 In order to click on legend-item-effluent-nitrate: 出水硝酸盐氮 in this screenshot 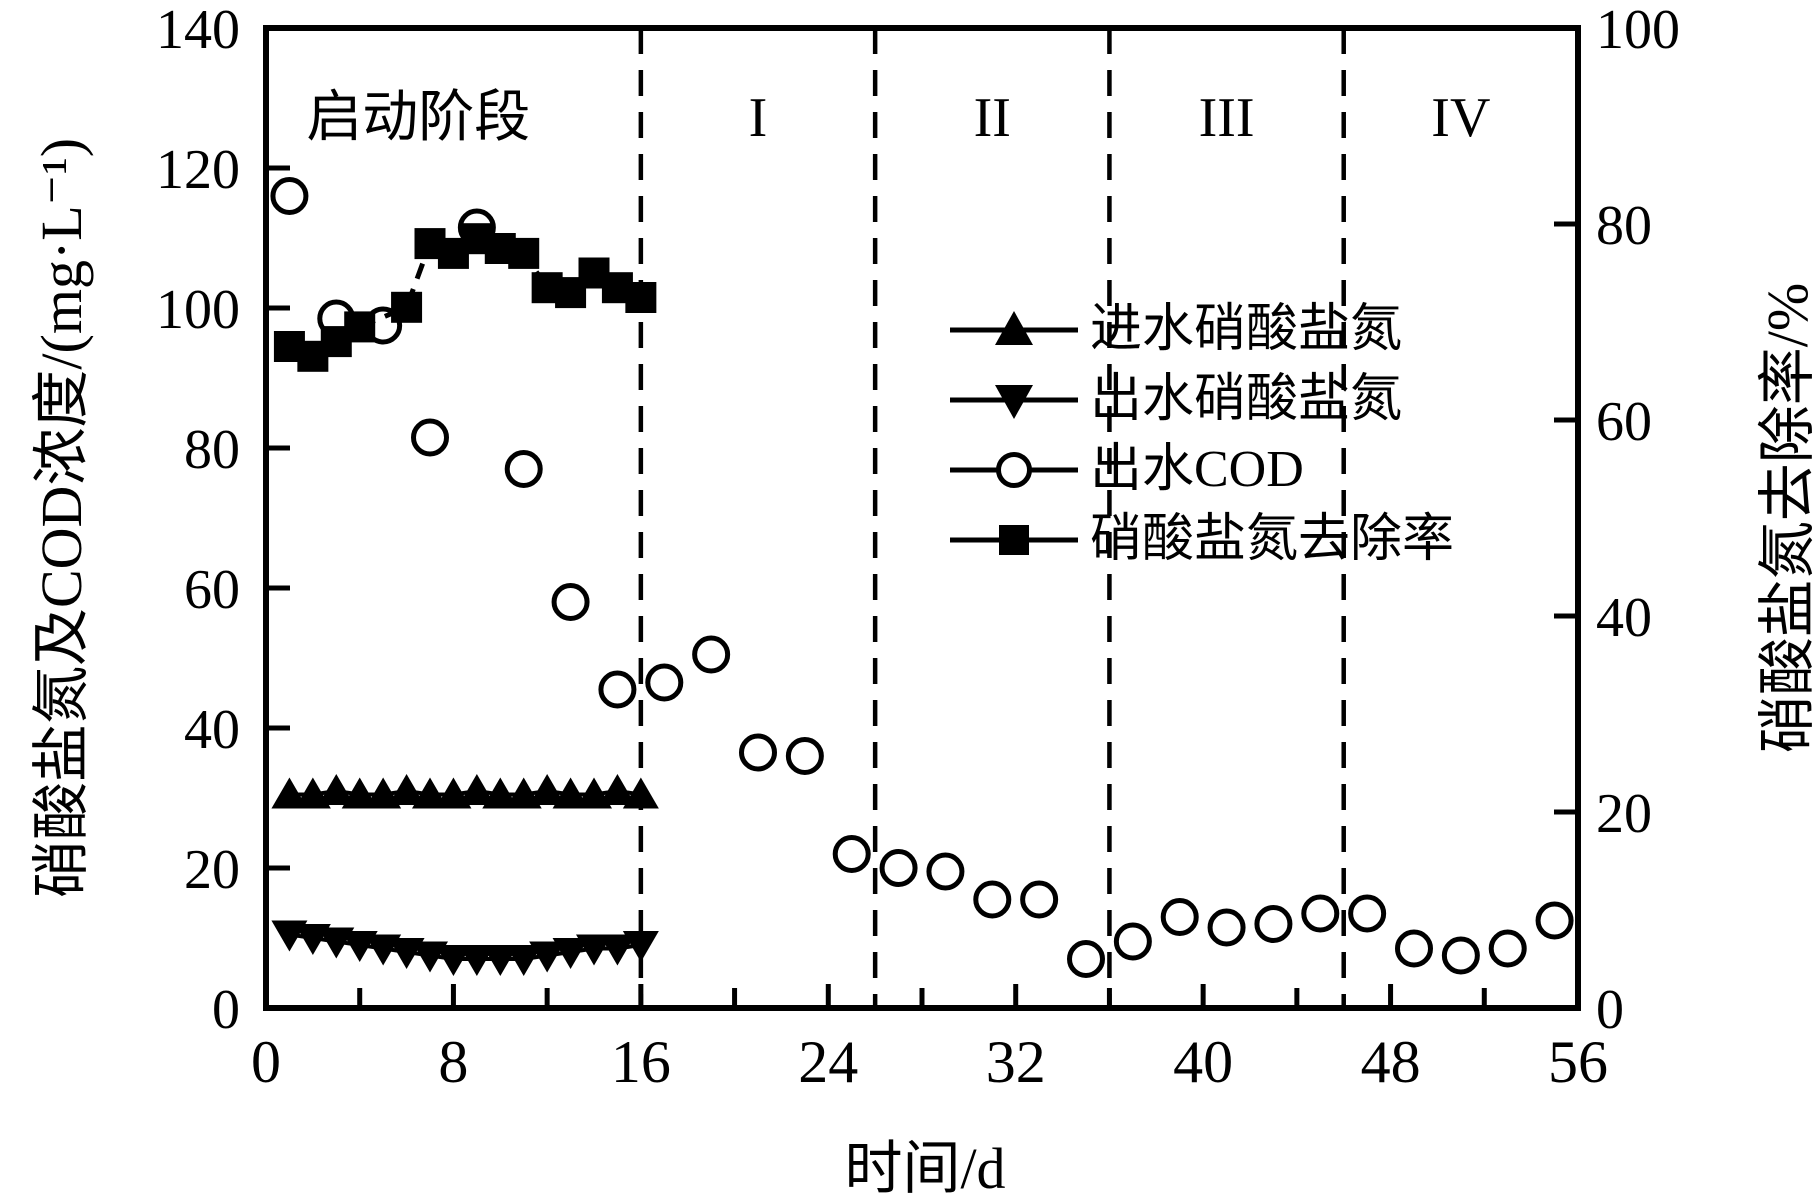, I will do `click(1201, 400)`.